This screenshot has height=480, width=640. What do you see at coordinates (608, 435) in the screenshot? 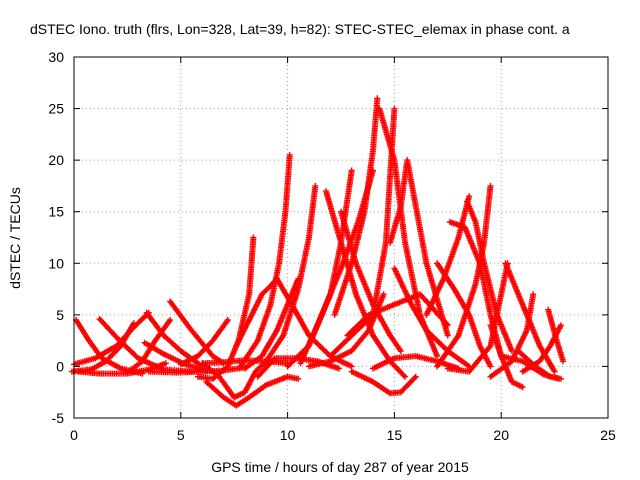
I see `x-tick-label: 25` at bounding box center [608, 435].